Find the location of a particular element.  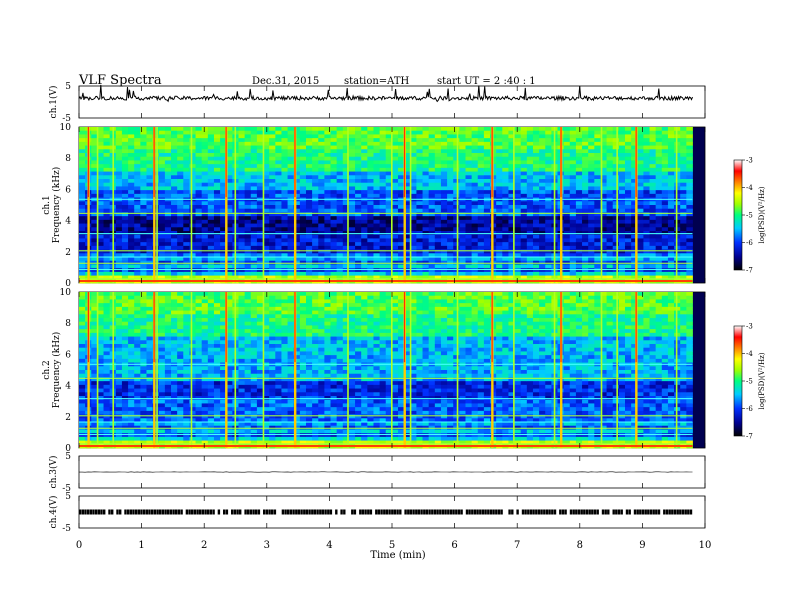

x-tick-label: 0 is located at coordinates (79, 545).